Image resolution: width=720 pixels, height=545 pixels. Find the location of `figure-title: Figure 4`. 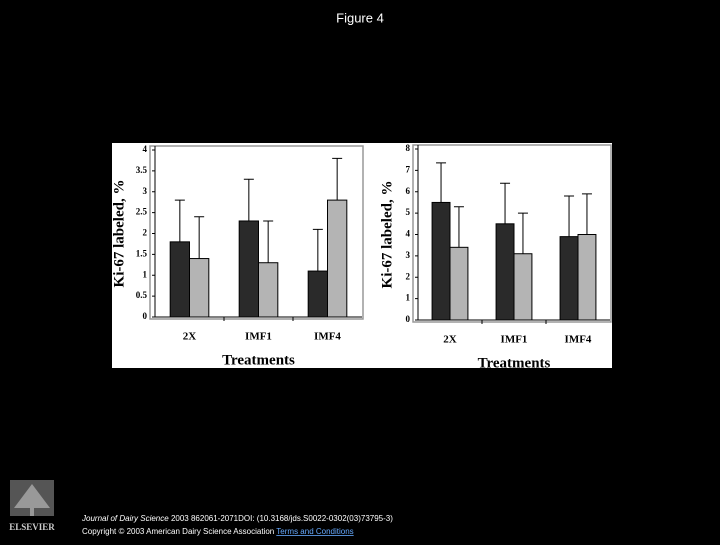

figure-title: Figure 4 is located at coordinates (360, 17).